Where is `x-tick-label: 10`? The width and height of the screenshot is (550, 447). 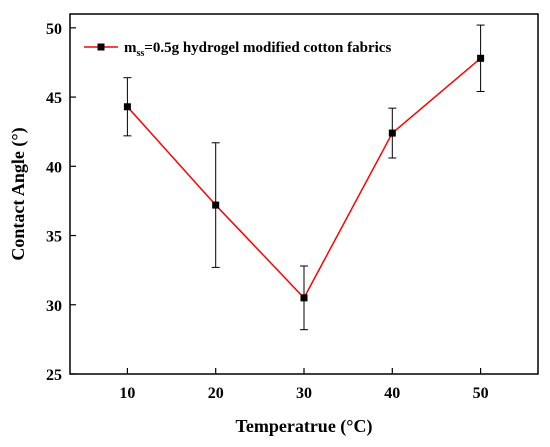
x-tick-label: 10 is located at coordinates (127, 393).